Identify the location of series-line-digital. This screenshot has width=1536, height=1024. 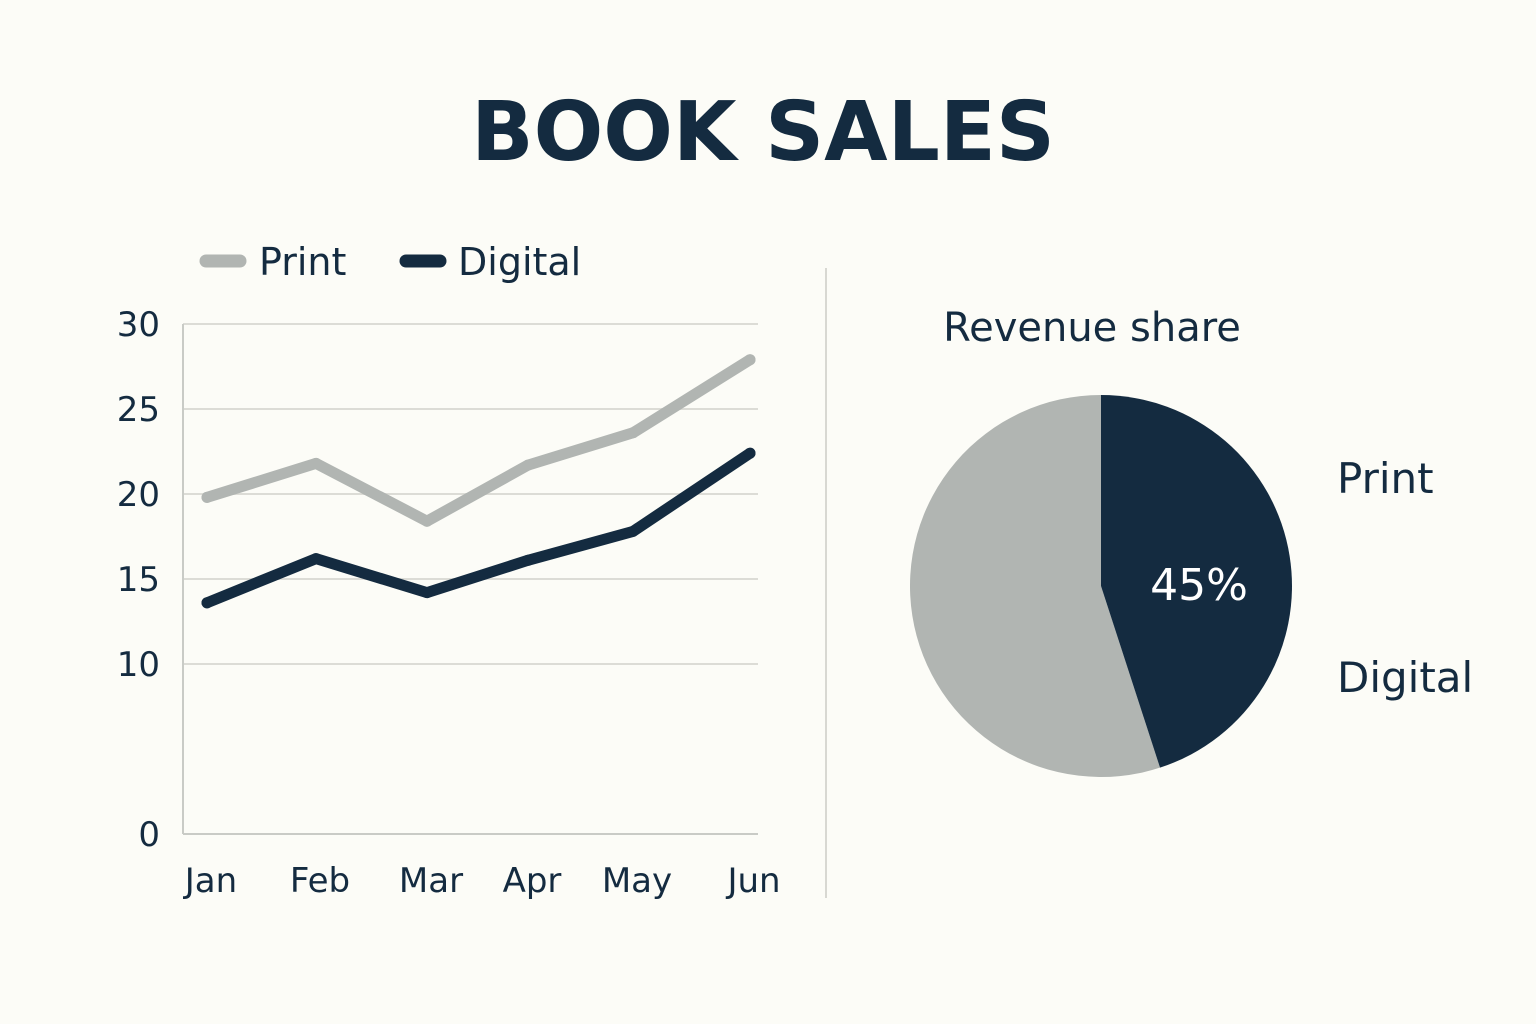
(478, 528).